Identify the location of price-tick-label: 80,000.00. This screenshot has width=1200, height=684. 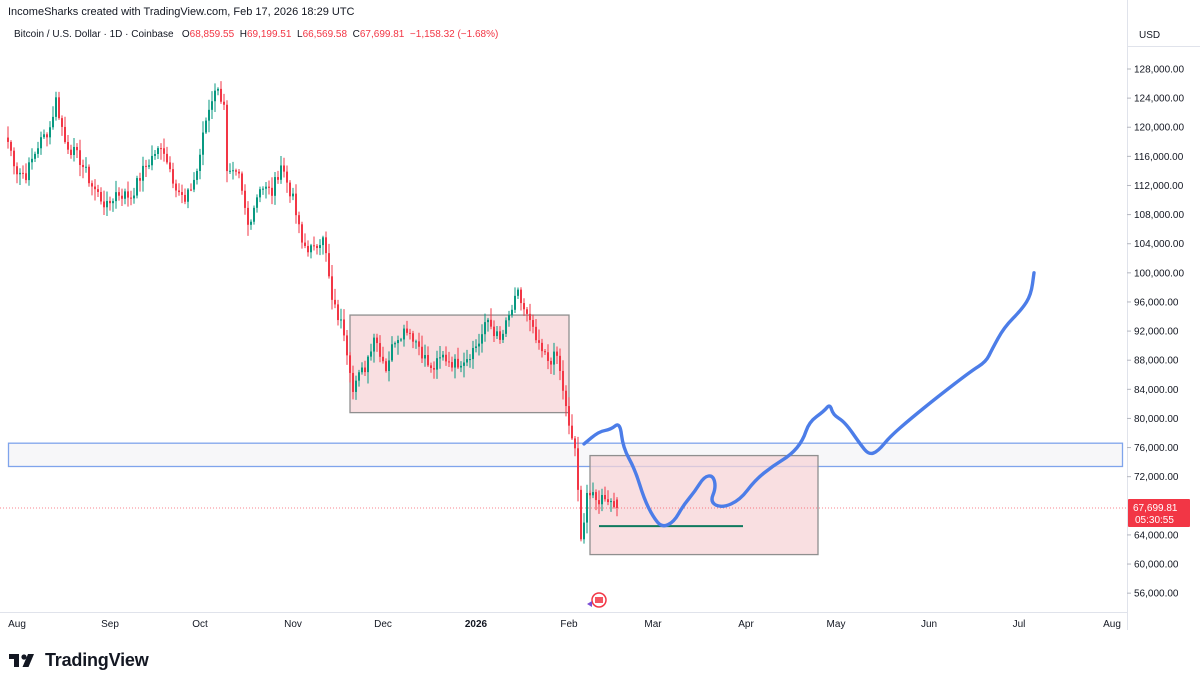
(1156, 419).